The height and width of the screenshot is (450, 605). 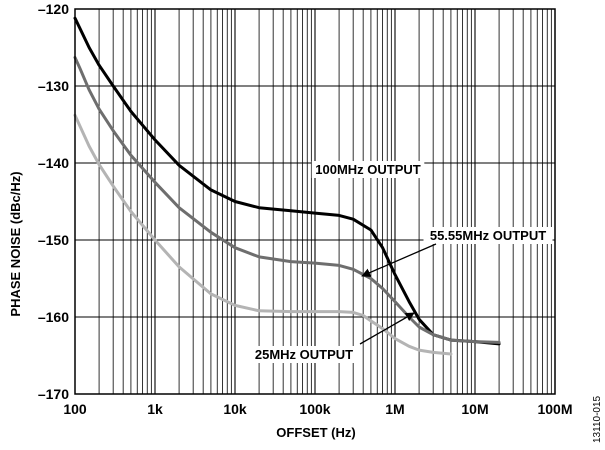 What do you see at coordinates (315, 432) in the screenshot?
I see `x-axis-title: OFFSET (Hz)` at bounding box center [315, 432].